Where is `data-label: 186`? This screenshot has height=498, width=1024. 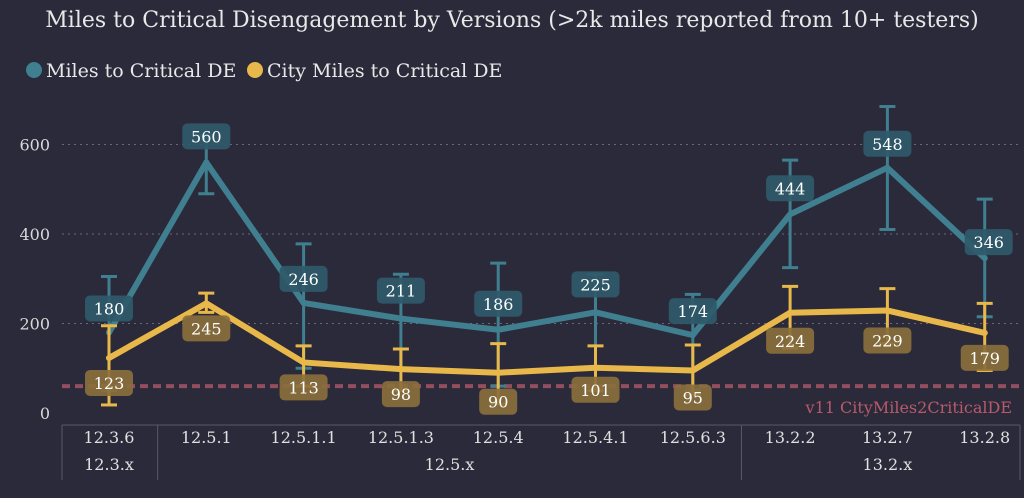
data-label: 186 is located at coordinates (498, 303).